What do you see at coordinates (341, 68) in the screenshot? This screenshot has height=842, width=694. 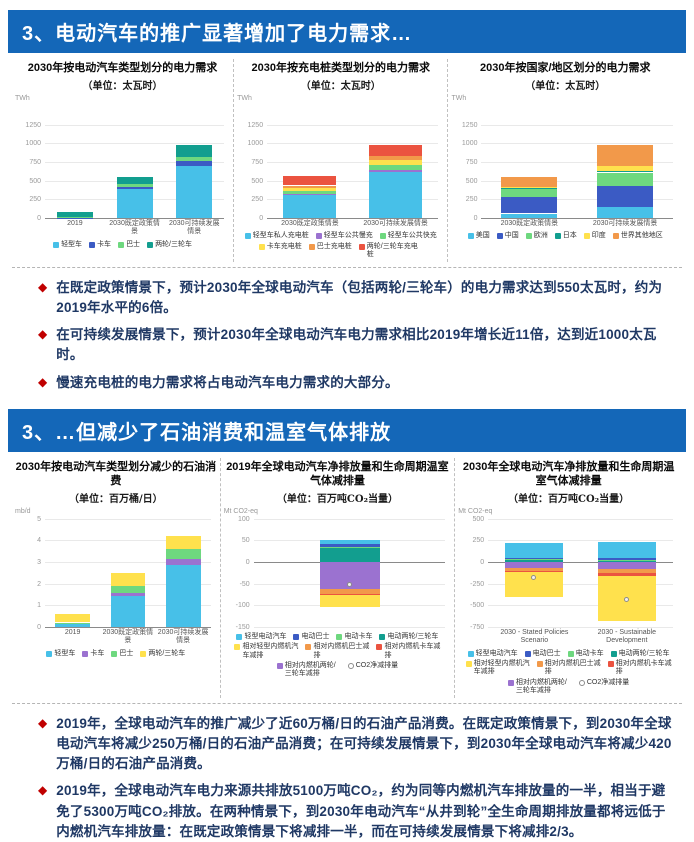 I see `chart-title: 2030年按充电桩类型划分的电力需求` at bounding box center [341, 68].